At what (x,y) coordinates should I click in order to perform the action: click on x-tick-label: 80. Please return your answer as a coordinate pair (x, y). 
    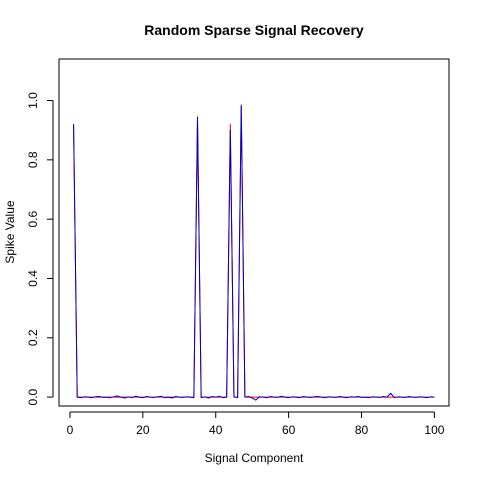
    Looking at the image, I should click on (362, 430).